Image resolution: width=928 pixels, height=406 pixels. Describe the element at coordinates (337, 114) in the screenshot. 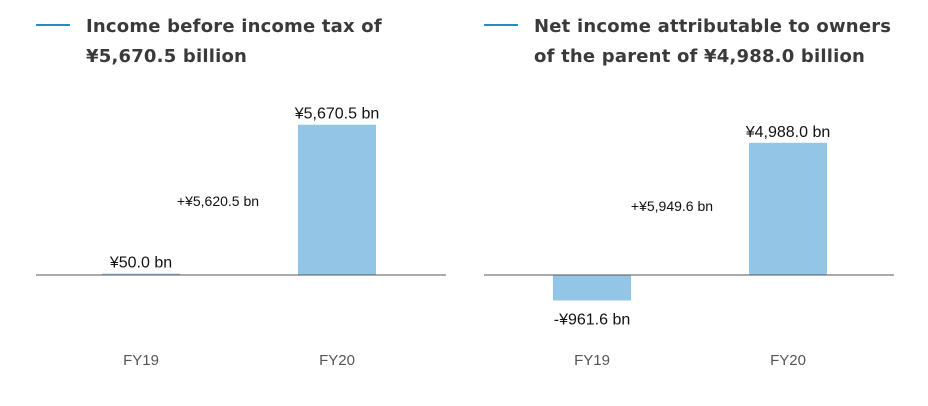

I see `data-label-fy20: ¥5,670.5 bn` at that location.